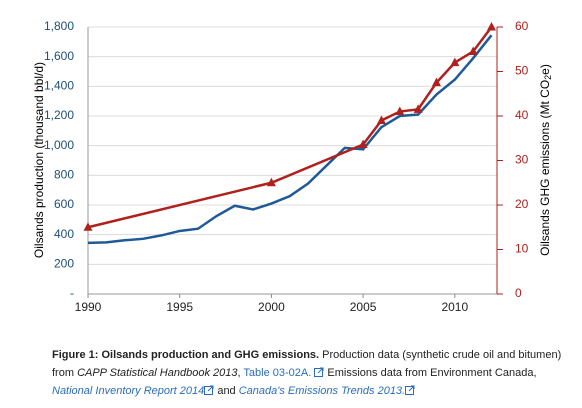 This screenshot has height=408, width=582. What do you see at coordinates (59, 115) in the screenshot?
I see `y-tick-label: 1,200` at bounding box center [59, 115].